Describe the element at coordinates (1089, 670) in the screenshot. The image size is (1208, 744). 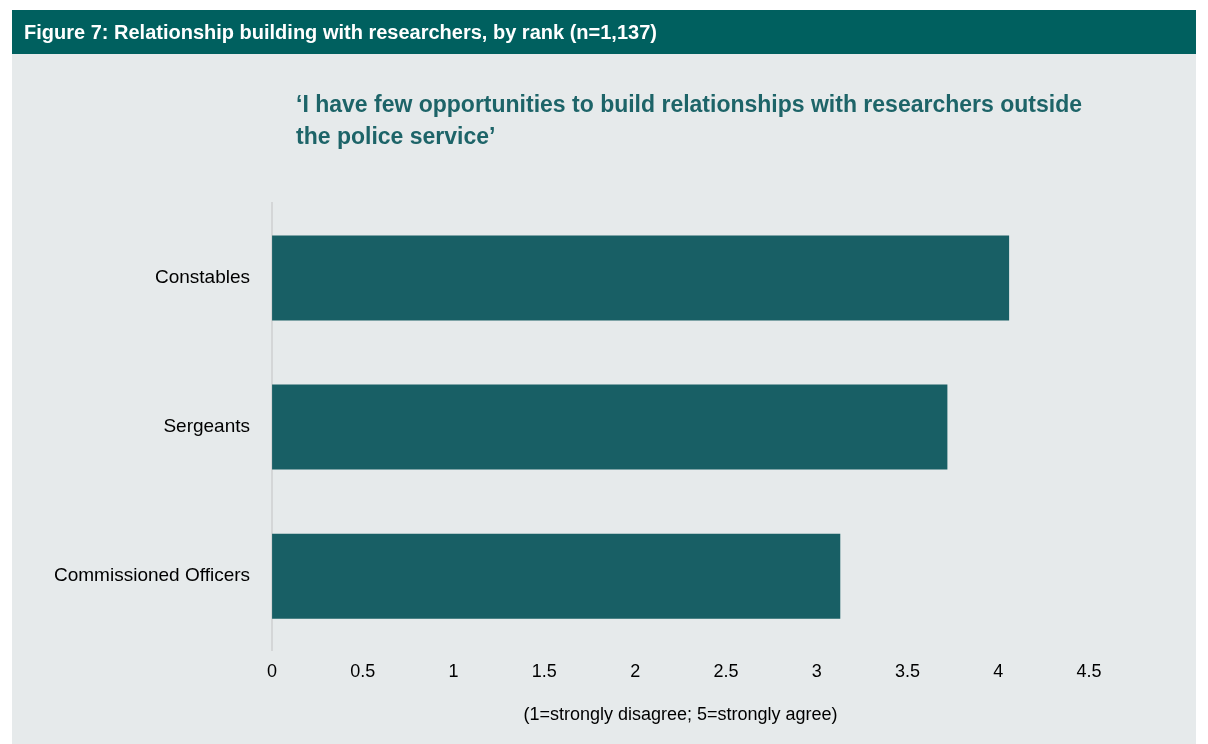
I see `x-tick-label: 4.5` at that location.